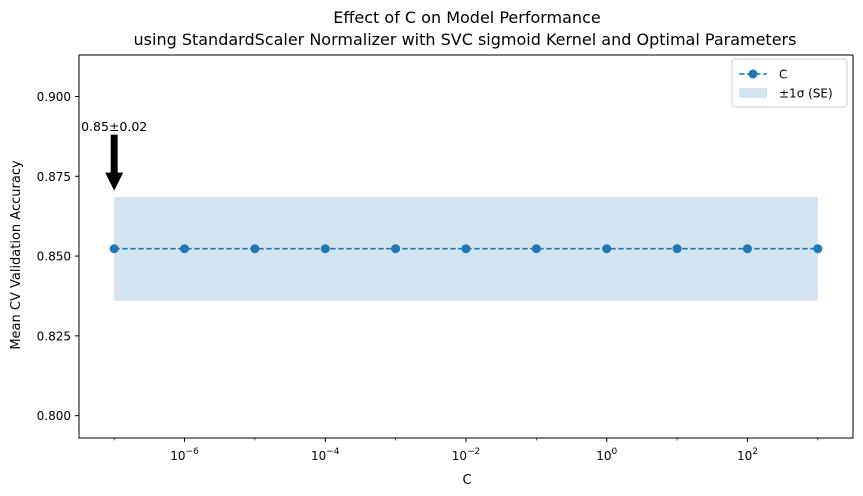 The width and height of the screenshot is (863, 496). I want to click on y-axis: 0.800 0.825 0.850 0.875 0.900, so click(58, 256).